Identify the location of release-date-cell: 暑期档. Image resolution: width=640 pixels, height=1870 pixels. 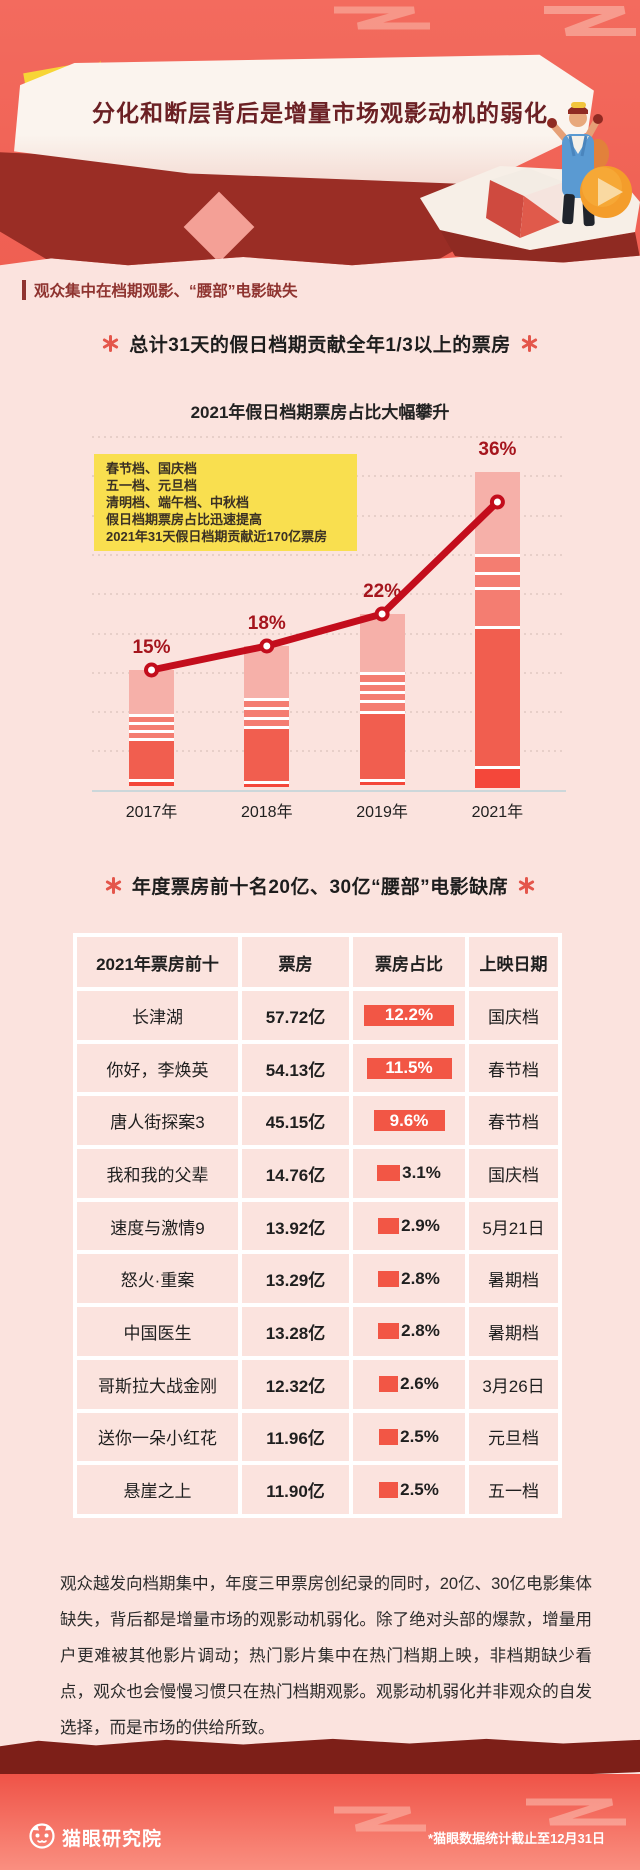
(513, 1279).